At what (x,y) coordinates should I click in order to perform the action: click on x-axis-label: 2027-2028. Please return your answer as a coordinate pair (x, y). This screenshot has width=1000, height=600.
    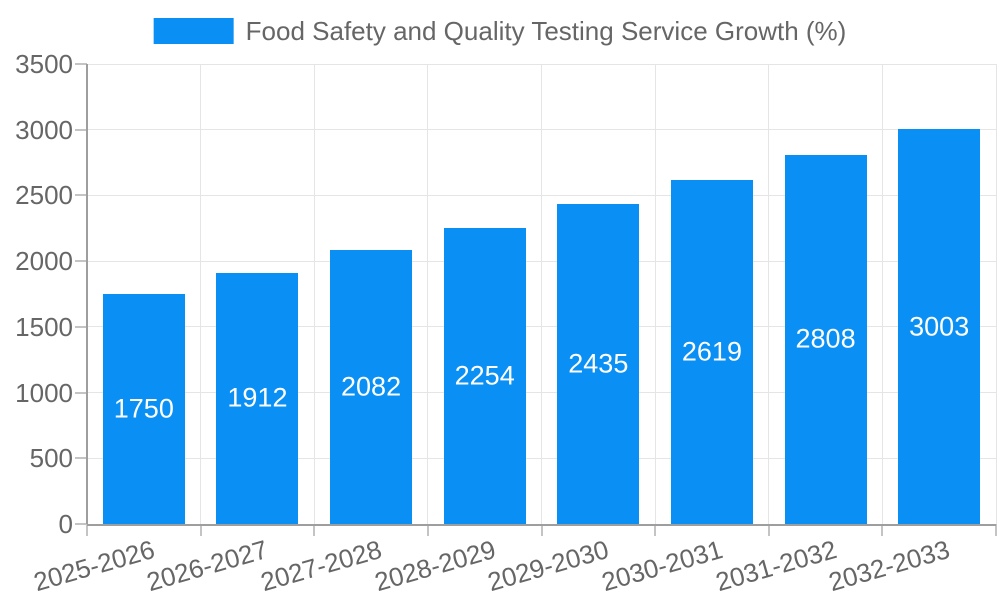
    Looking at the image, I should click on (321, 566).